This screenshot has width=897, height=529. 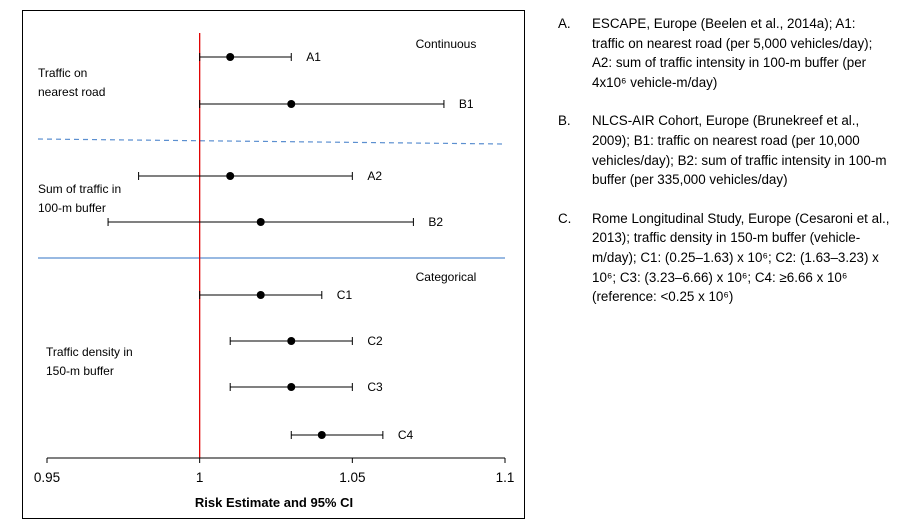 I want to click on estimate-label: C1, so click(x=345, y=295).